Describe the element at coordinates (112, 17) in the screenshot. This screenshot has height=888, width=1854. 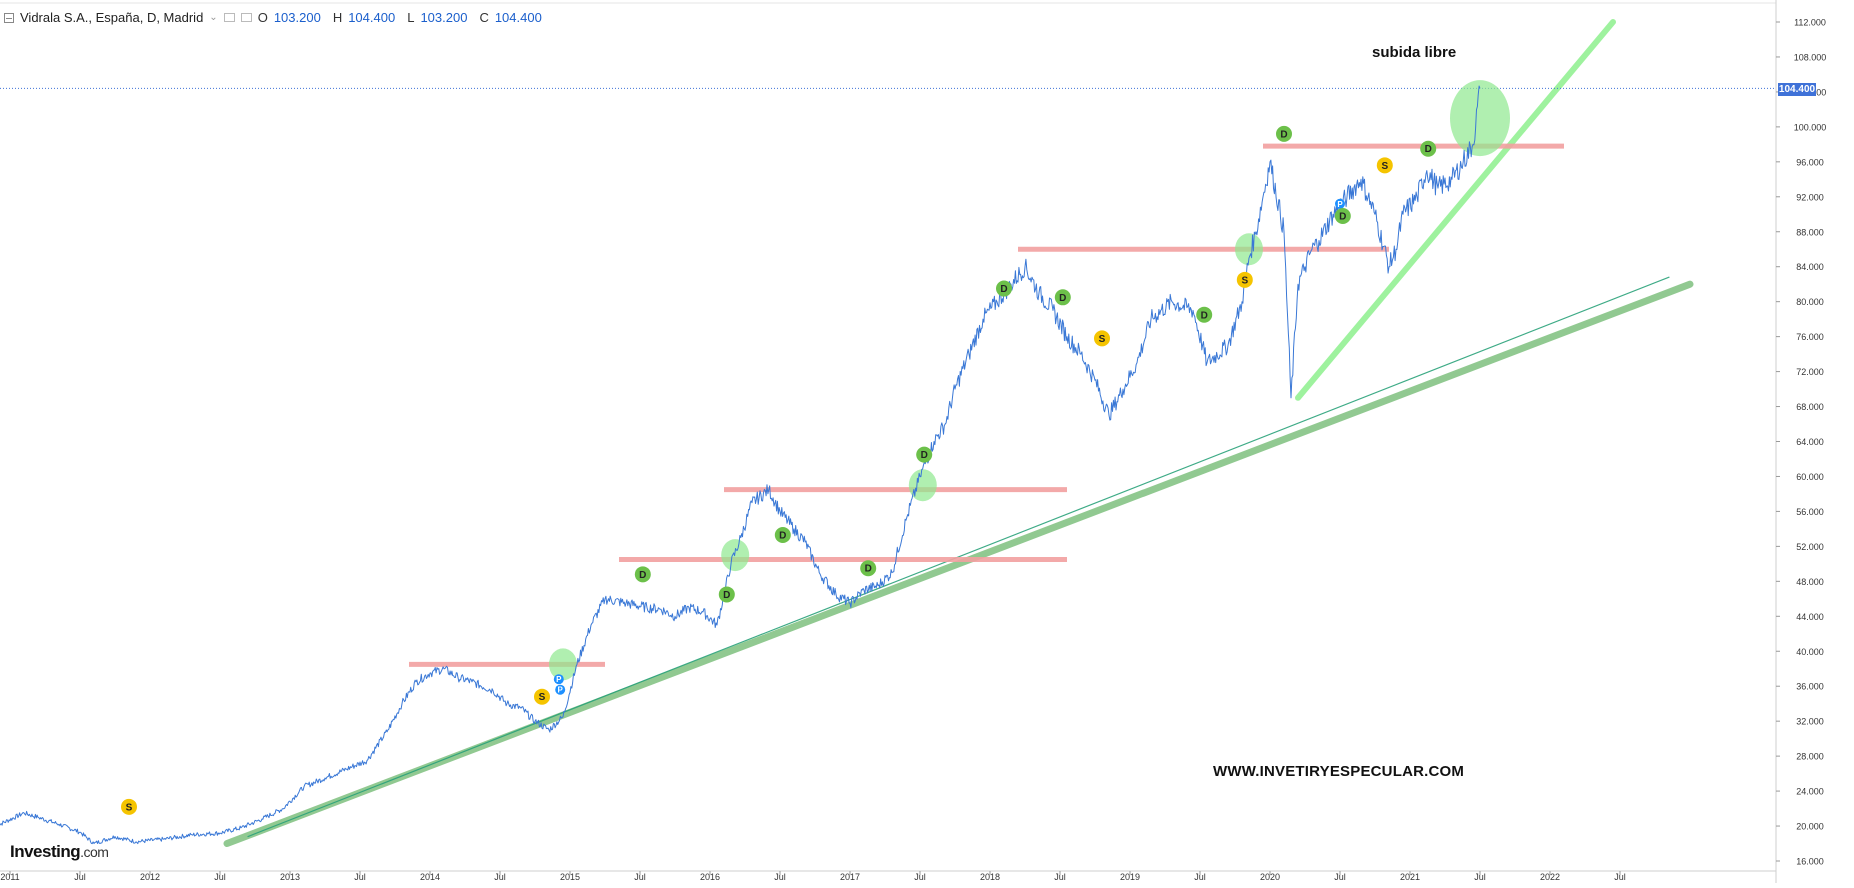
I see `symbol-title: Vidrala S.A., España, D, Madrid` at that location.